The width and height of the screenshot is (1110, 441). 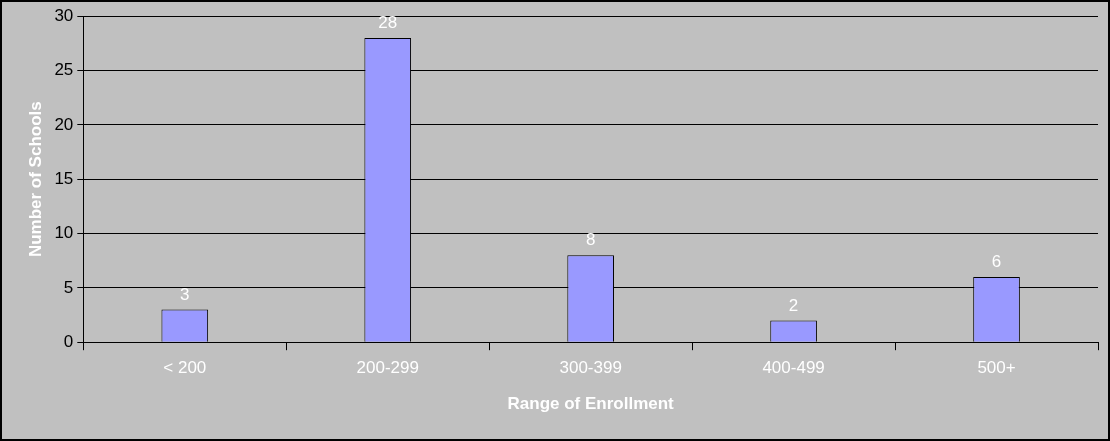 I want to click on x-axis-title: Range of Enrollment, so click(x=591, y=404).